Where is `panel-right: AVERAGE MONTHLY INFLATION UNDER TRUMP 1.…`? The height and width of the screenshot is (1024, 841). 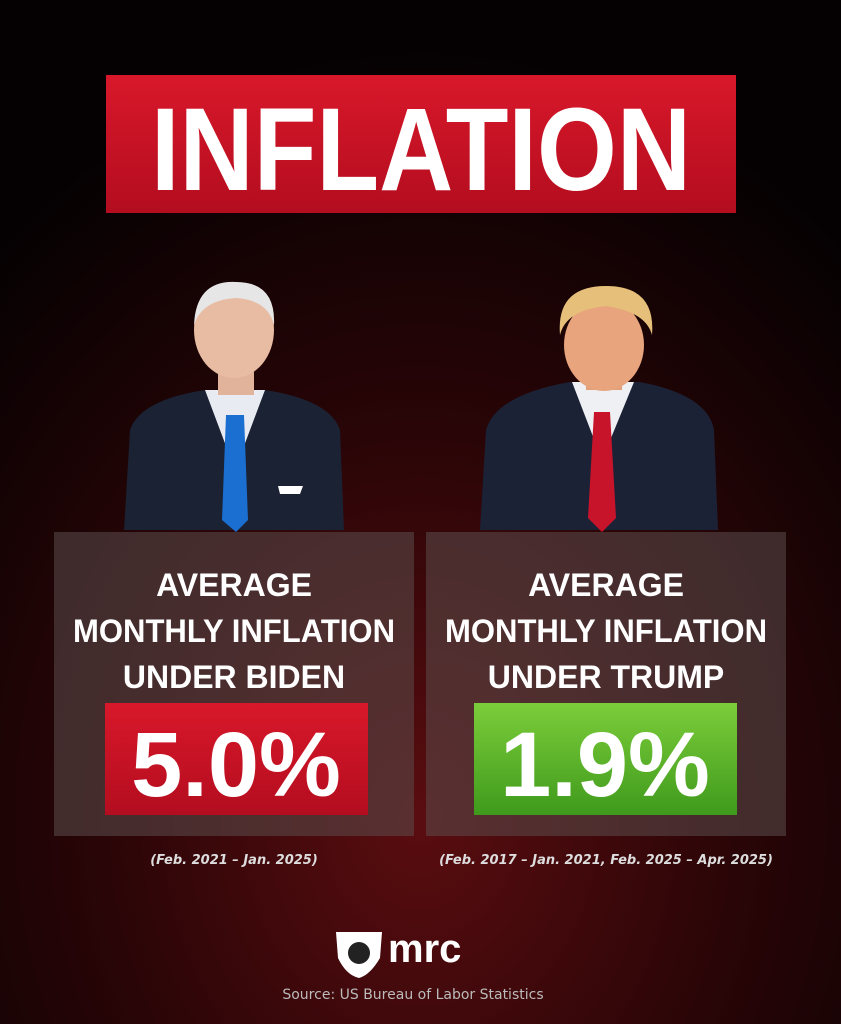
panel-right: AVERAGE MONTHLY INFLATION UNDER TRUMP 1.… is located at coordinates (606, 700).